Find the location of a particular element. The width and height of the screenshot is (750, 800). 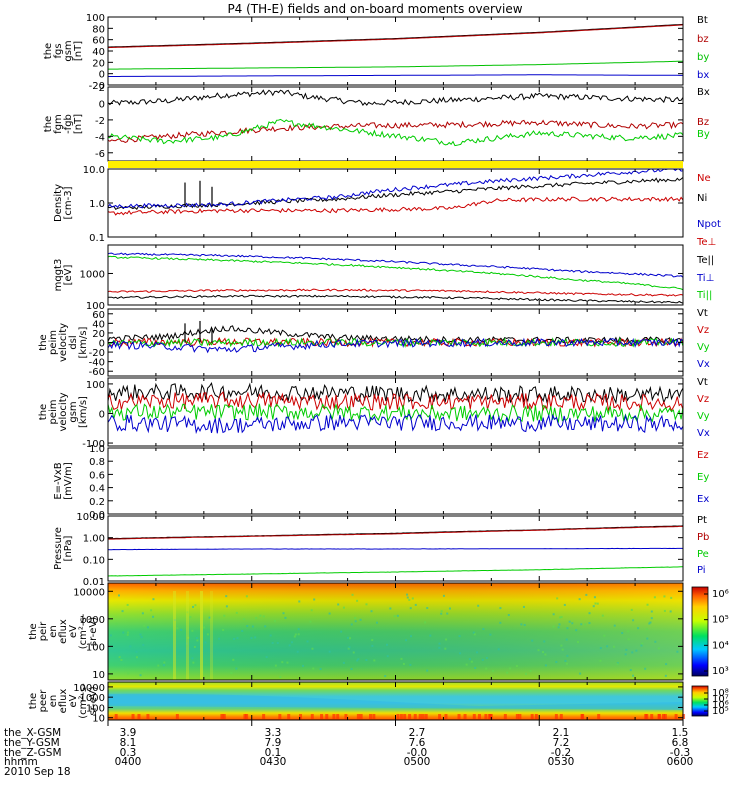

ytick-label: 10 is located at coordinates (98, 719).